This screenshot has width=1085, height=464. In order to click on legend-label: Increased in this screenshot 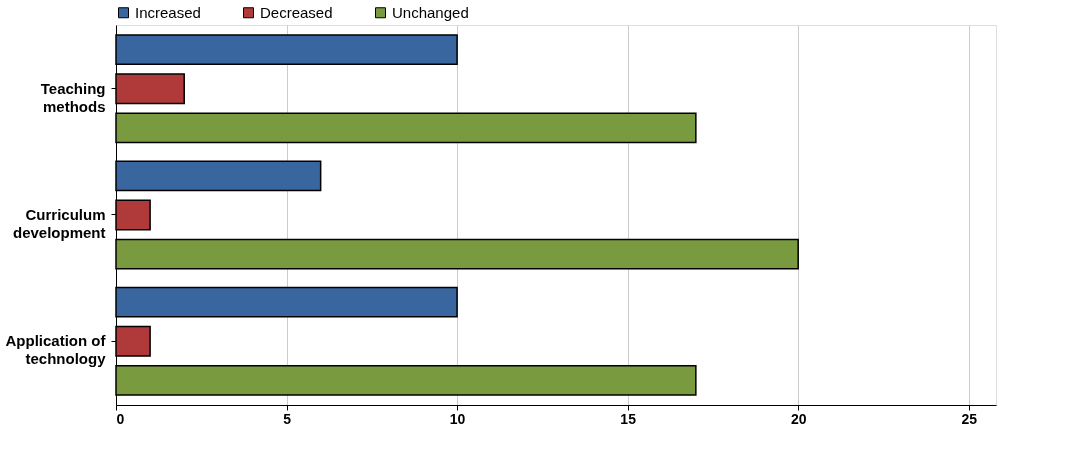, I will do `click(168, 12)`.